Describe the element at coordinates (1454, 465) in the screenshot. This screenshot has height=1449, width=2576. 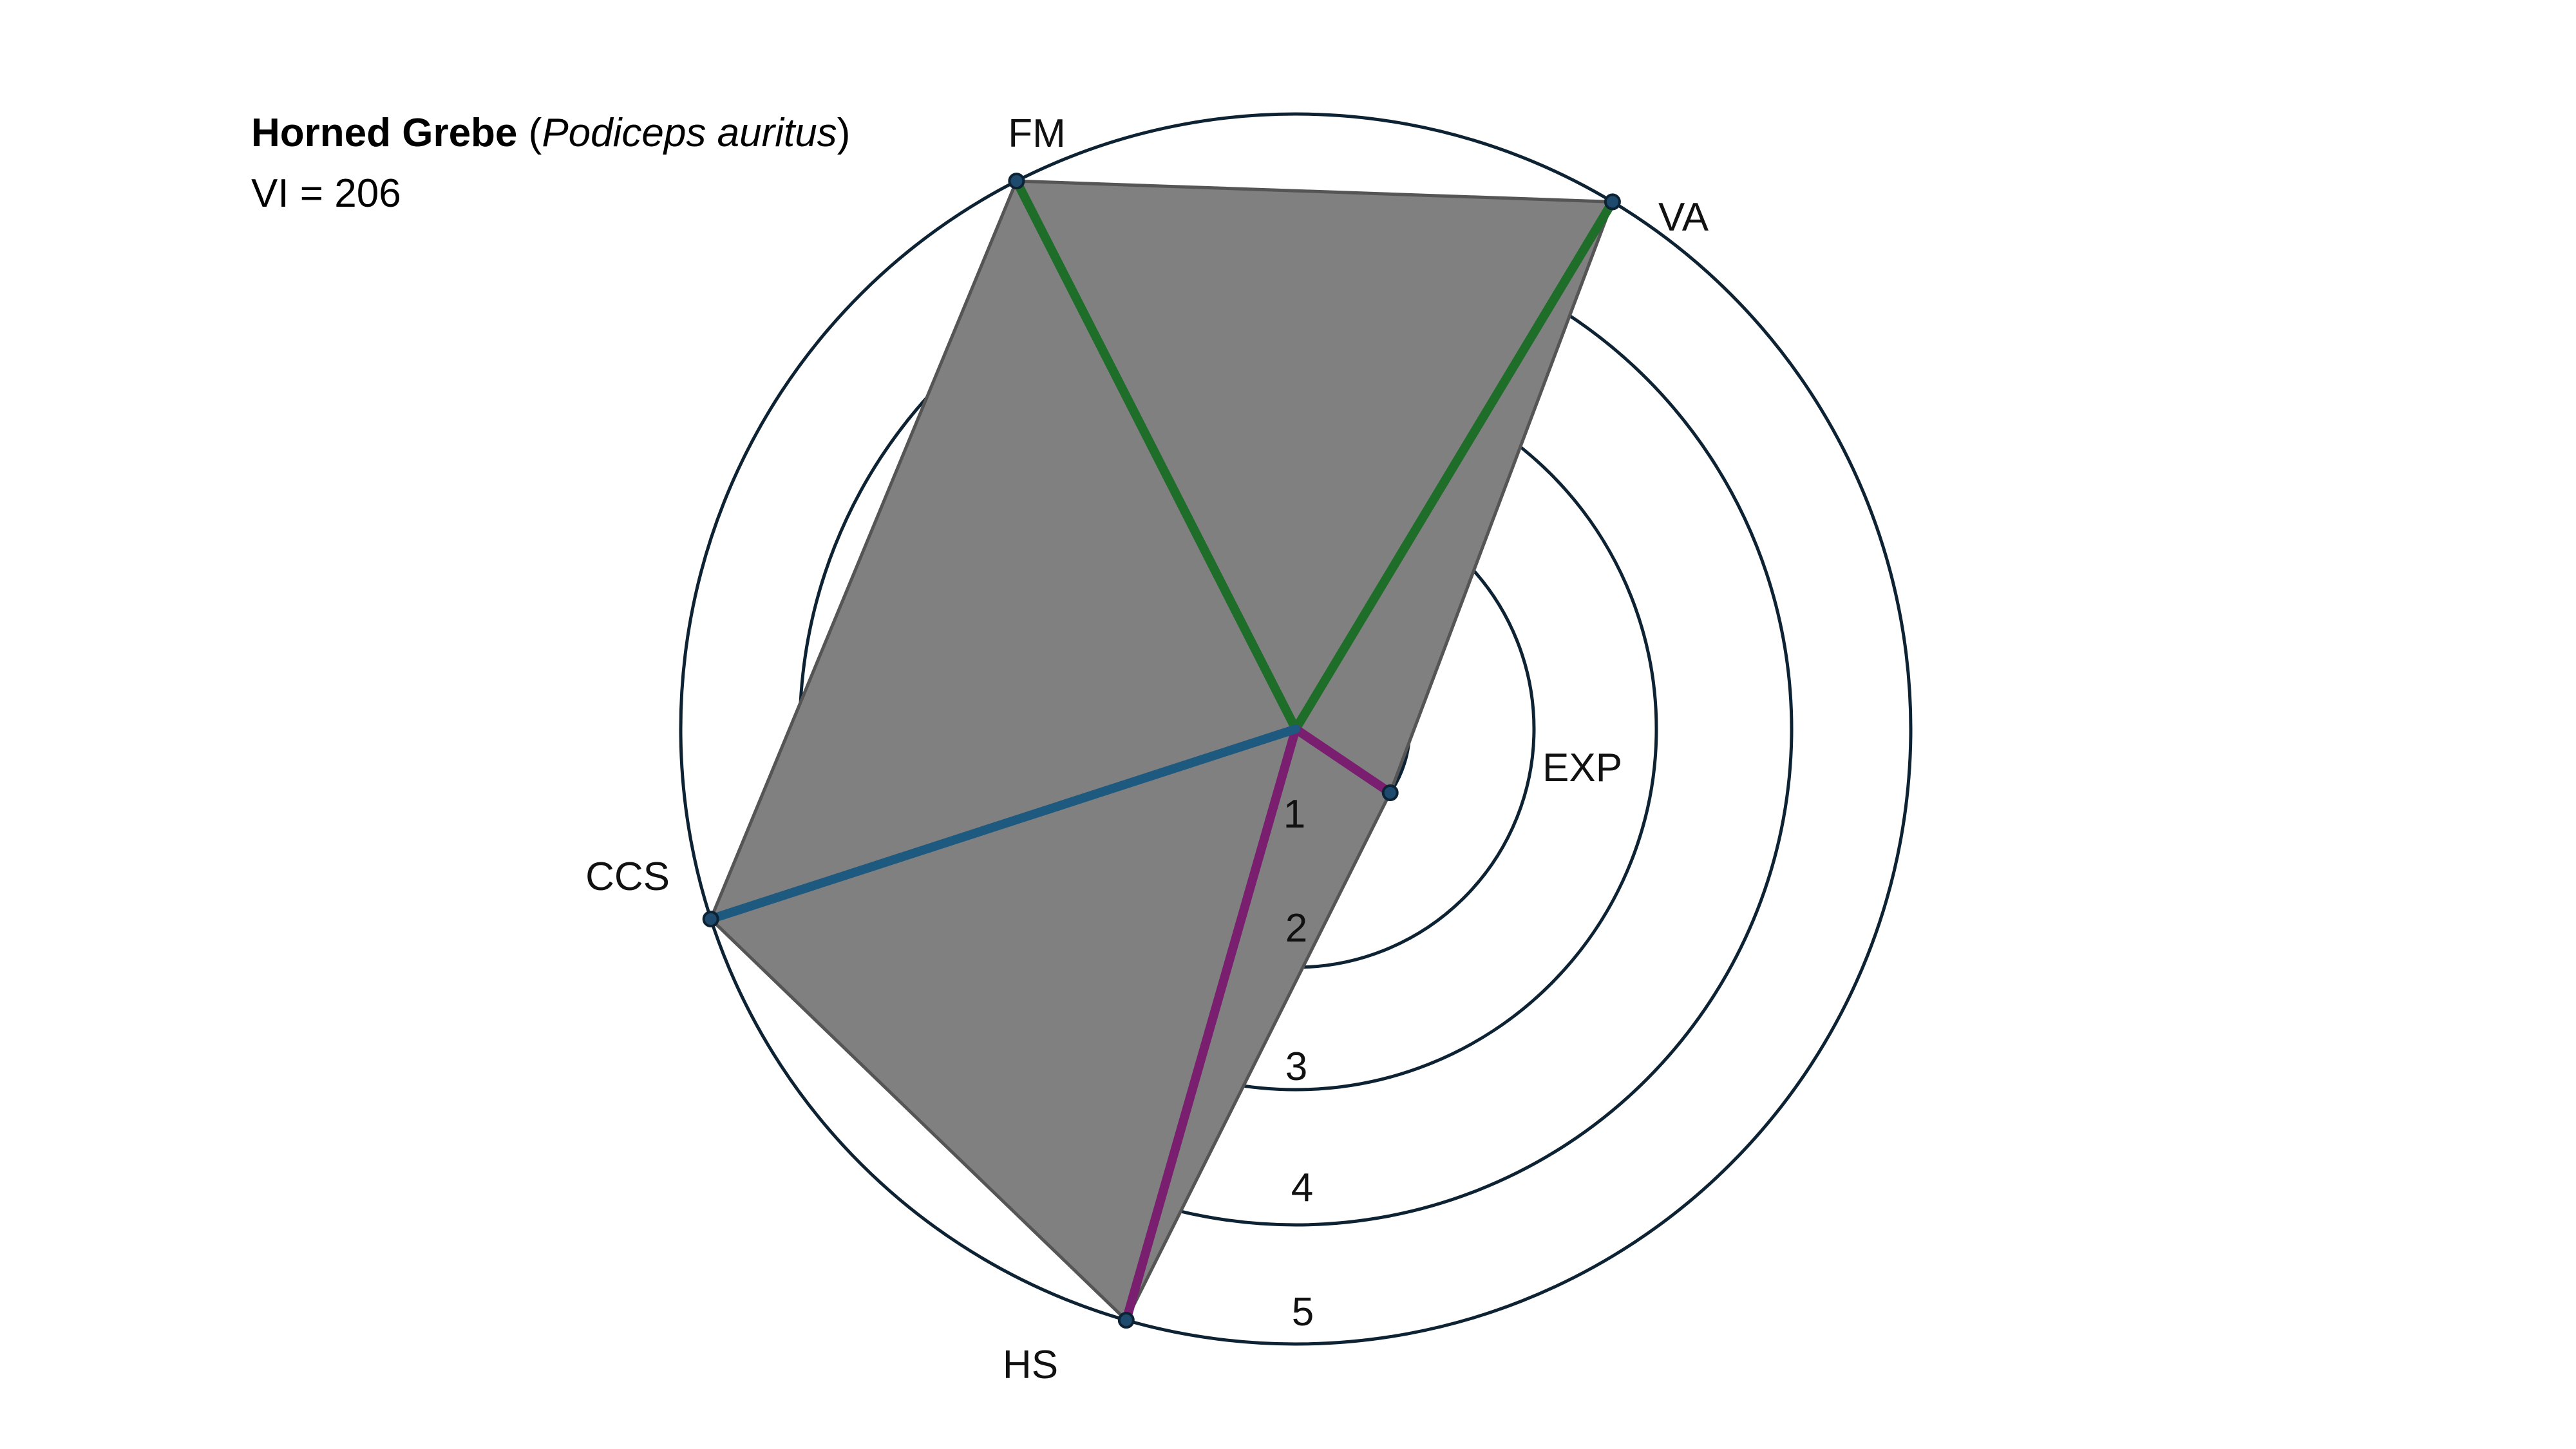
I see `spoke-va` at that location.